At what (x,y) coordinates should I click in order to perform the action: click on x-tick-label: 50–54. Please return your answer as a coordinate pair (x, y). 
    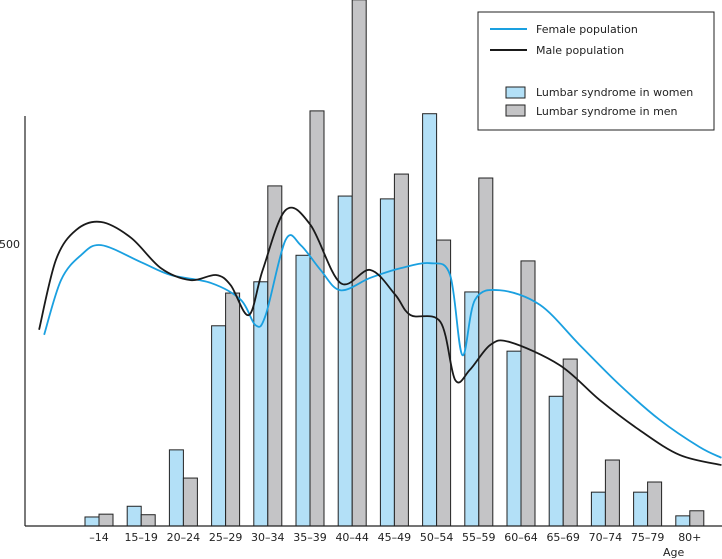
    Looking at the image, I should click on (437, 537).